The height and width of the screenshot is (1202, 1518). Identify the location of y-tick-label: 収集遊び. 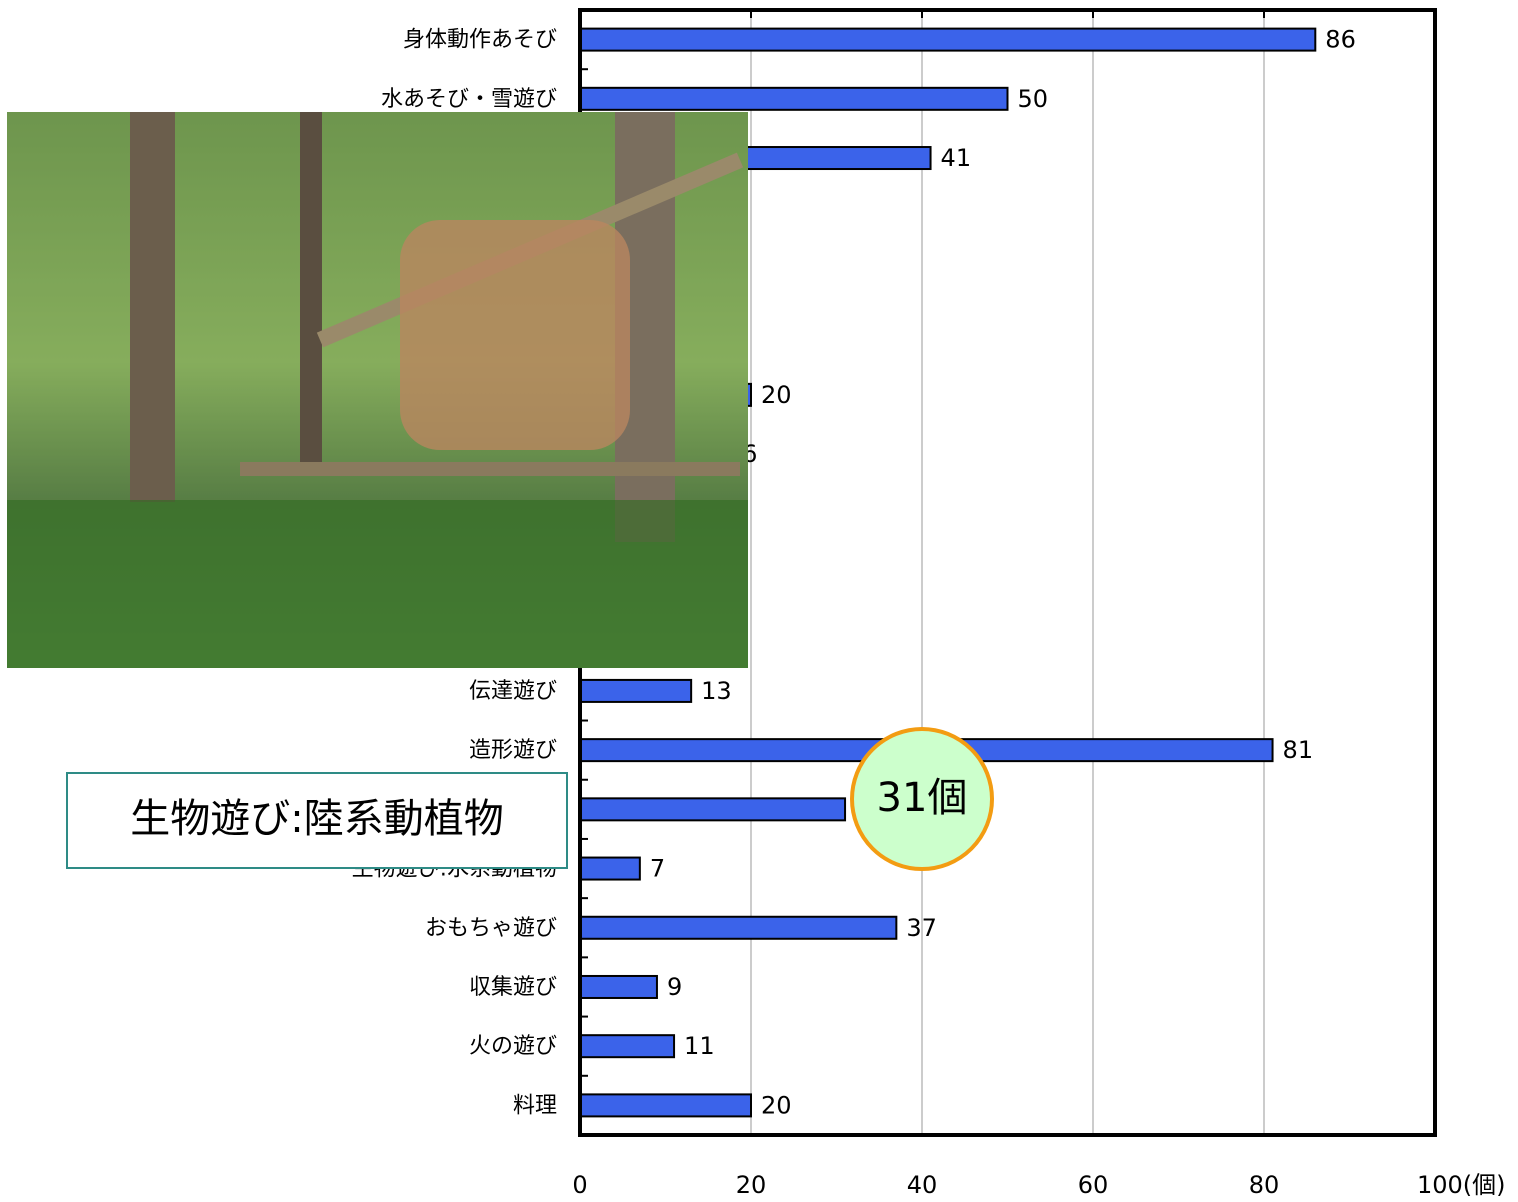
(513, 987).